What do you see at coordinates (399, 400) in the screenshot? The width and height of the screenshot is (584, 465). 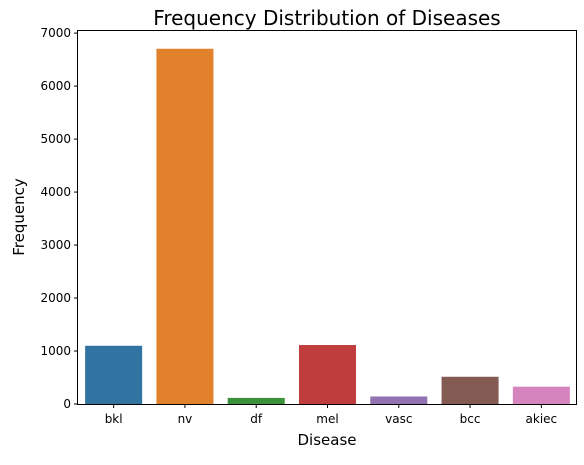 I see `bar-vasc` at bounding box center [399, 400].